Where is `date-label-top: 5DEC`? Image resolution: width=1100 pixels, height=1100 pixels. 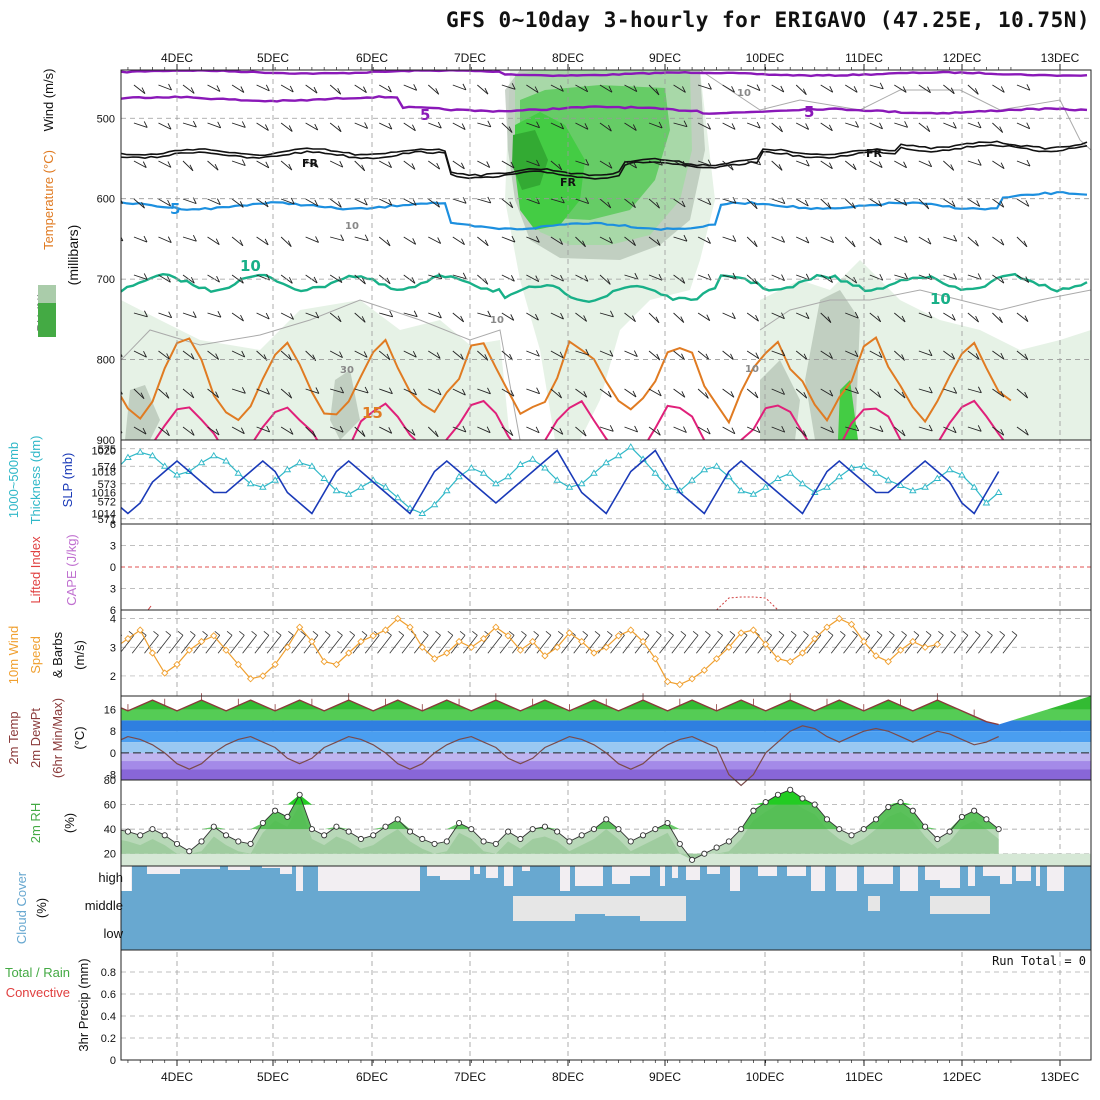 date-label-top: 5DEC is located at coordinates (273, 58).